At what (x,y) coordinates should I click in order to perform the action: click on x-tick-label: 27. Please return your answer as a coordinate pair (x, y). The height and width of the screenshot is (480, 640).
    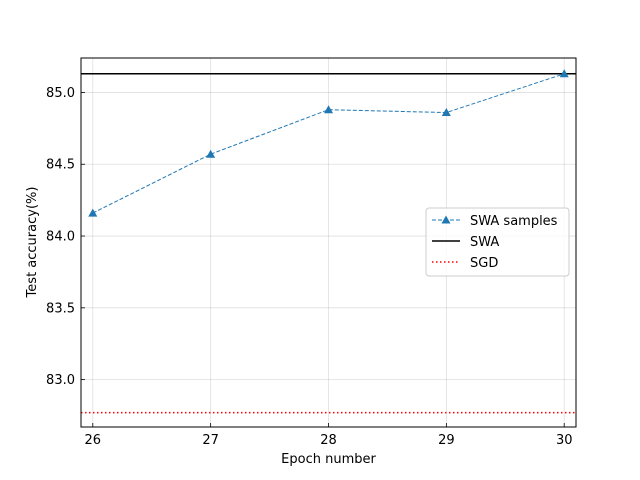
    Looking at the image, I should click on (210, 440).